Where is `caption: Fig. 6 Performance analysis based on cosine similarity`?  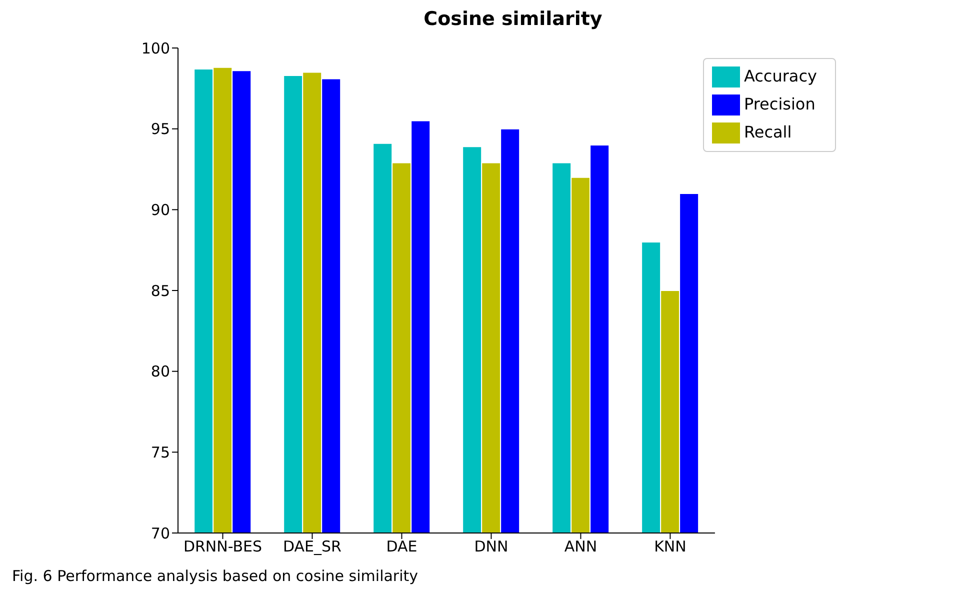
caption: Fig. 6 Performance analysis based on cosine similarity is located at coordinates (215, 576).